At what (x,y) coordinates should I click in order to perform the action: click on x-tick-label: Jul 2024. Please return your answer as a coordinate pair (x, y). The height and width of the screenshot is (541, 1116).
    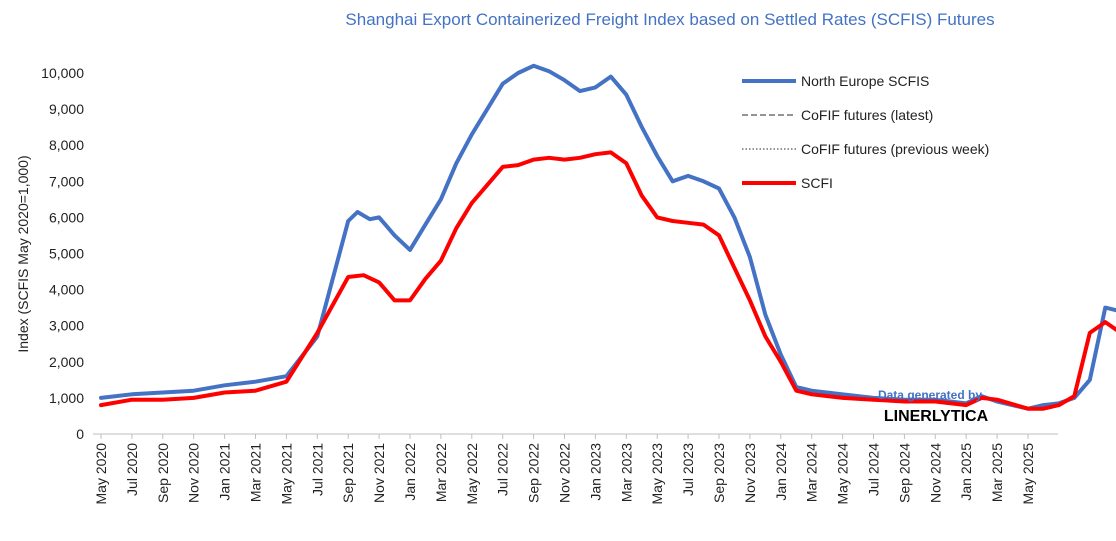
    Looking at the image, I should click on (874, 469).